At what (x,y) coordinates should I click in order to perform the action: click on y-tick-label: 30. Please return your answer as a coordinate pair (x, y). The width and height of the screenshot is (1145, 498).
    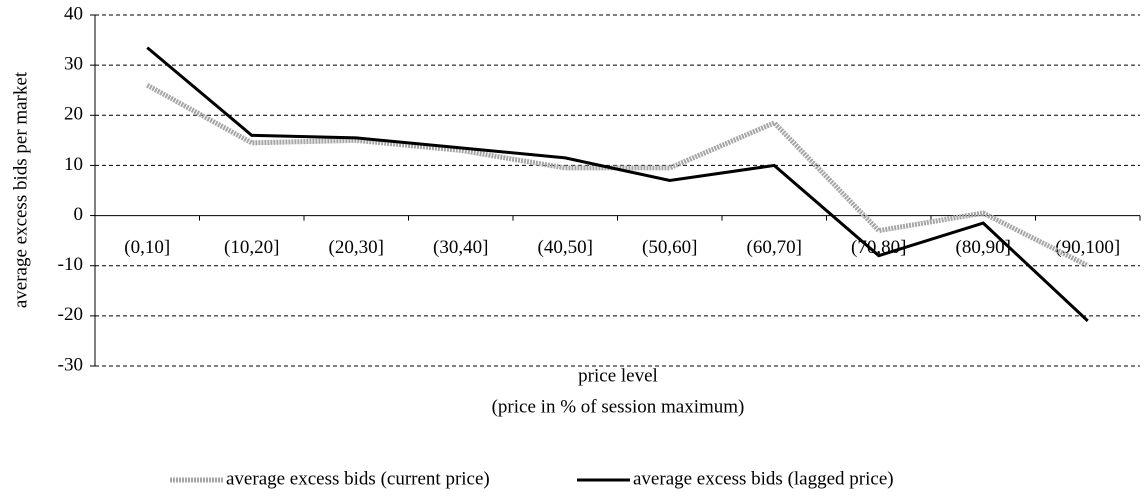
    Looking at the image, I should click on (73, 64).